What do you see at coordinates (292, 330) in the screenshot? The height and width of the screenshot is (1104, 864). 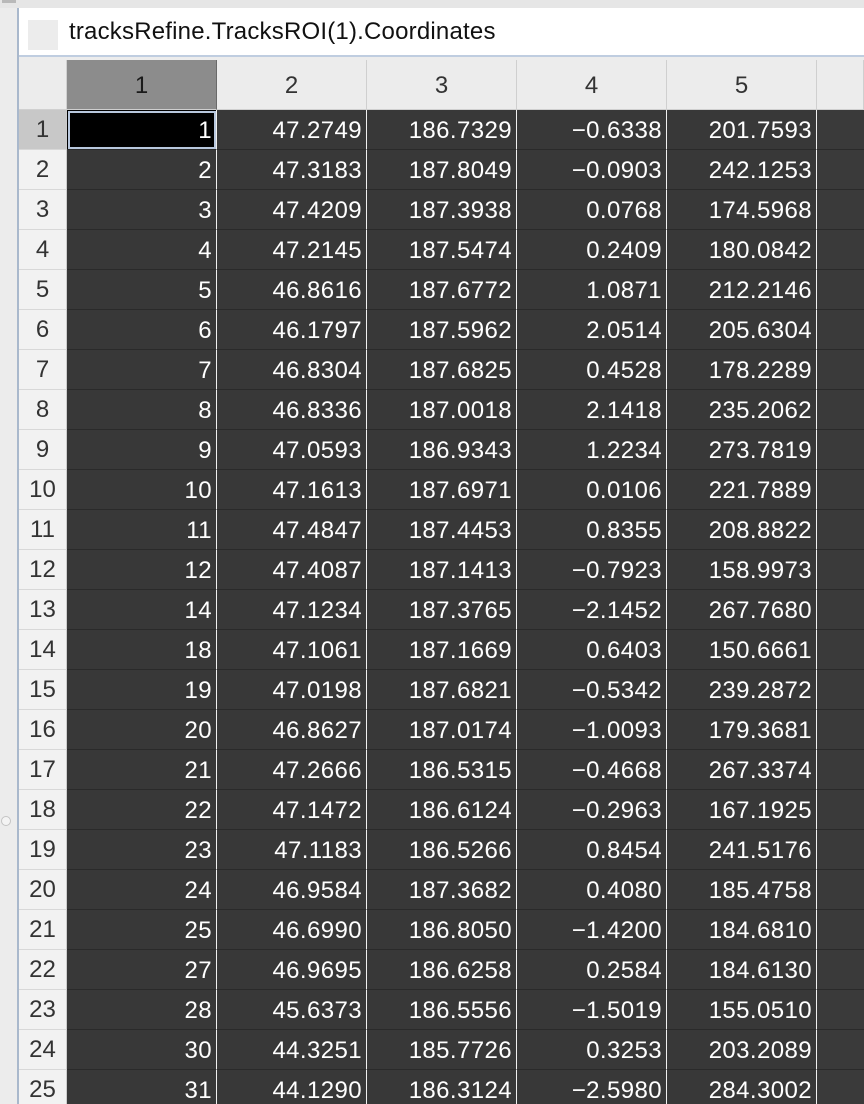 I see `table-cell: 46.1797` at bounding box center [292, 330].